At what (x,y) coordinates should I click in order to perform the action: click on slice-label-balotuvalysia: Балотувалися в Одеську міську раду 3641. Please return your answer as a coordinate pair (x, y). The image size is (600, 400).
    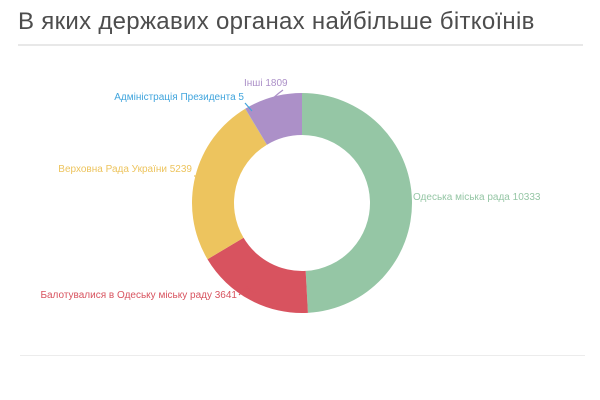
    Looking at the image, I should click on (138, 295).